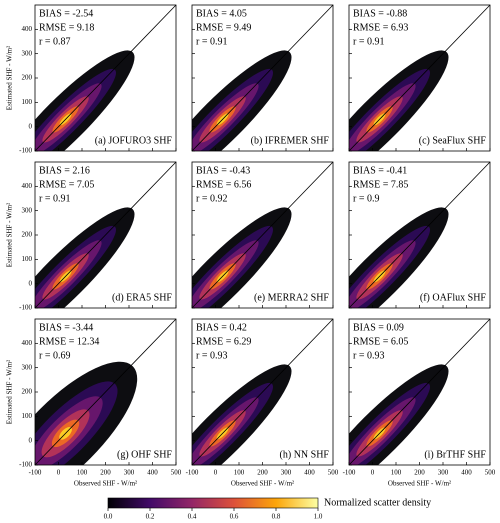 The height and width of the screenshot is (523, 500). Describe the element at coordinates (380, 27) in the screenshot. I see `stat-annotation: RMSE = 6.93` at that location.